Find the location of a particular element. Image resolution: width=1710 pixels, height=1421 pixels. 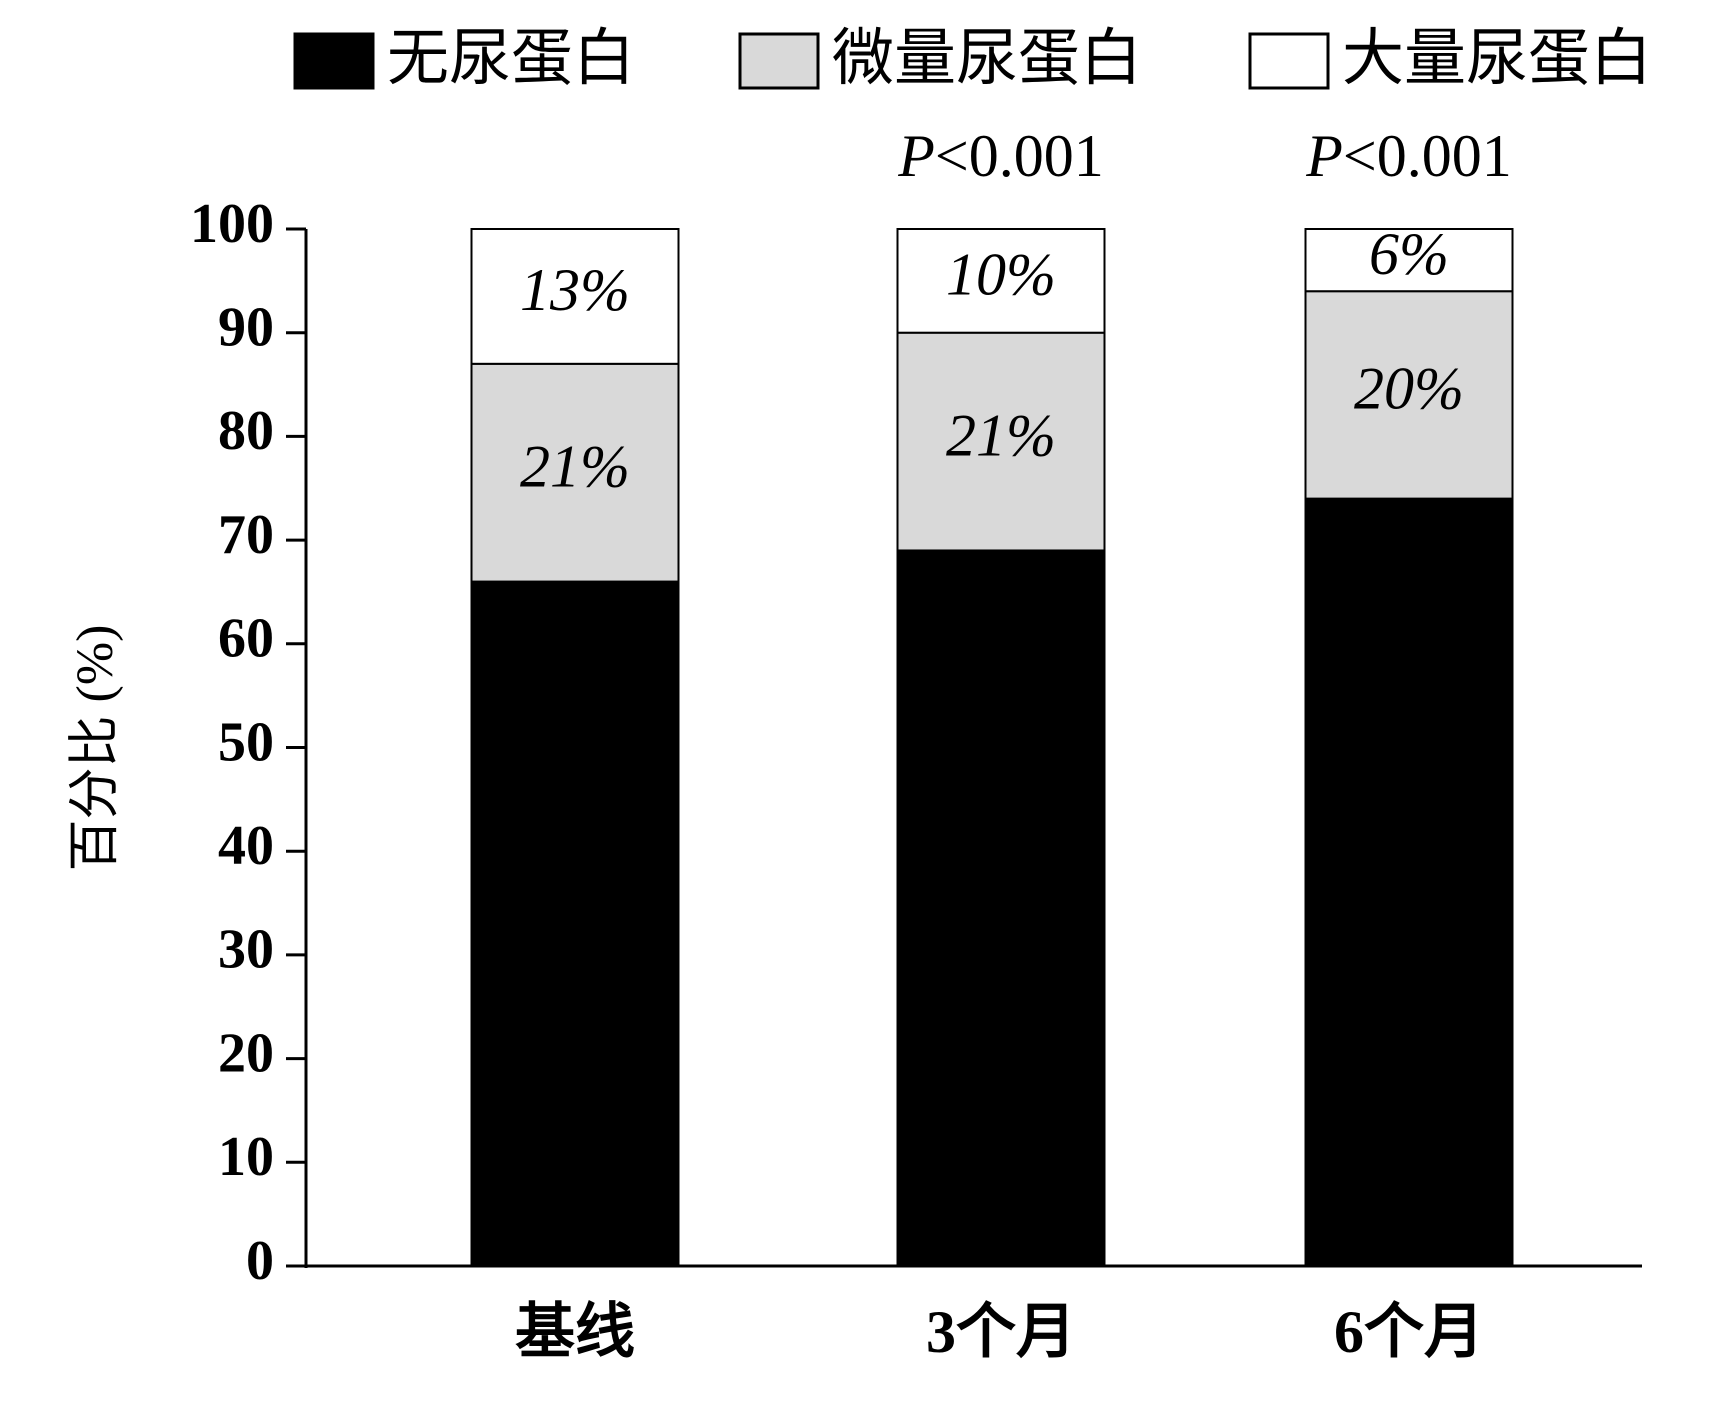

value-label: 69% is located at coordinates (1001, 902).